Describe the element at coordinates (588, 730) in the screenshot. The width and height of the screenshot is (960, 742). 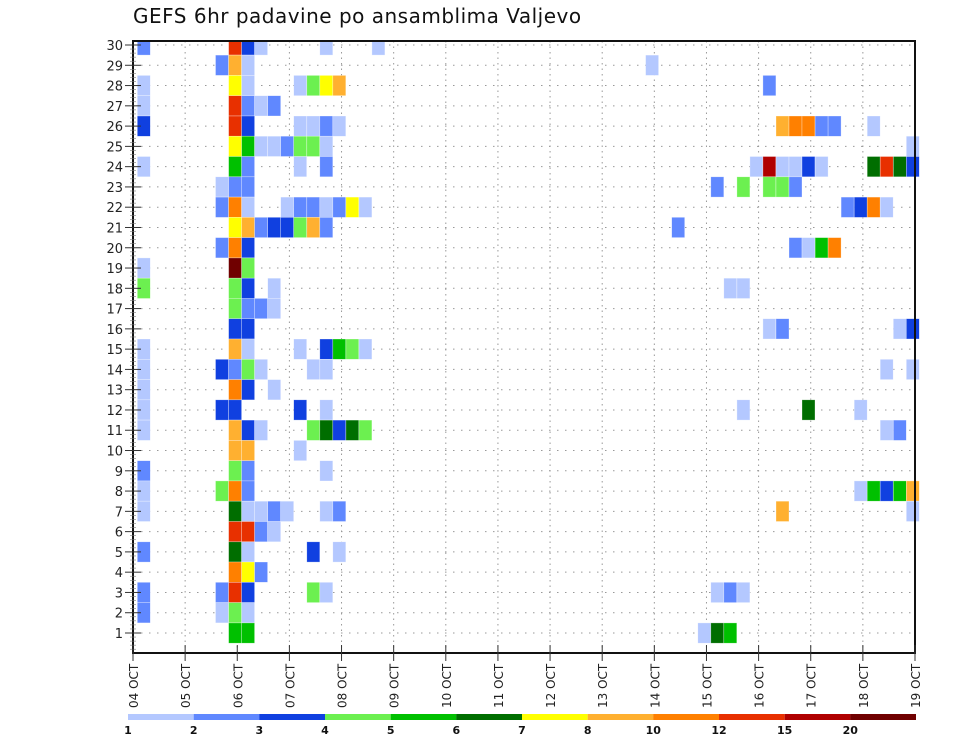
I see `legend-label: 8` at that location.